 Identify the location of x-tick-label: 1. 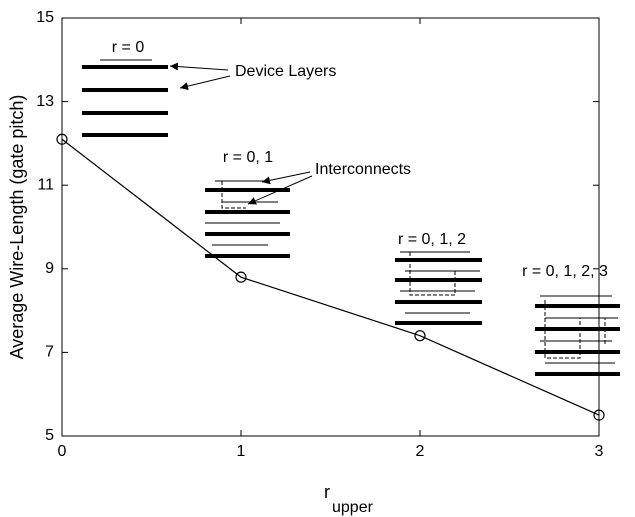
(241, 451).